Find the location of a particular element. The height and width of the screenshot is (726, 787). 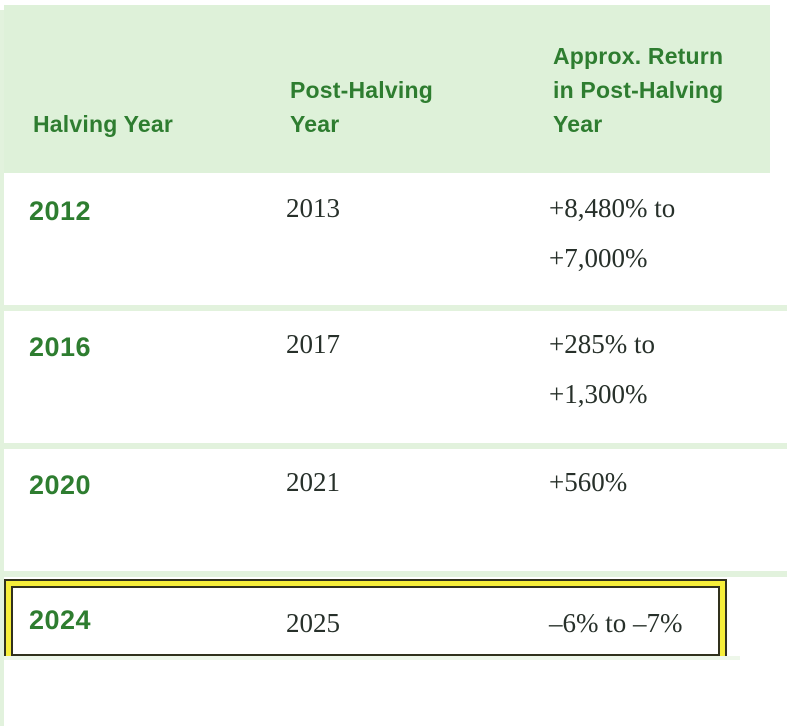

cell-post-halving-year: 2021 is located at coordinates (313, 482).